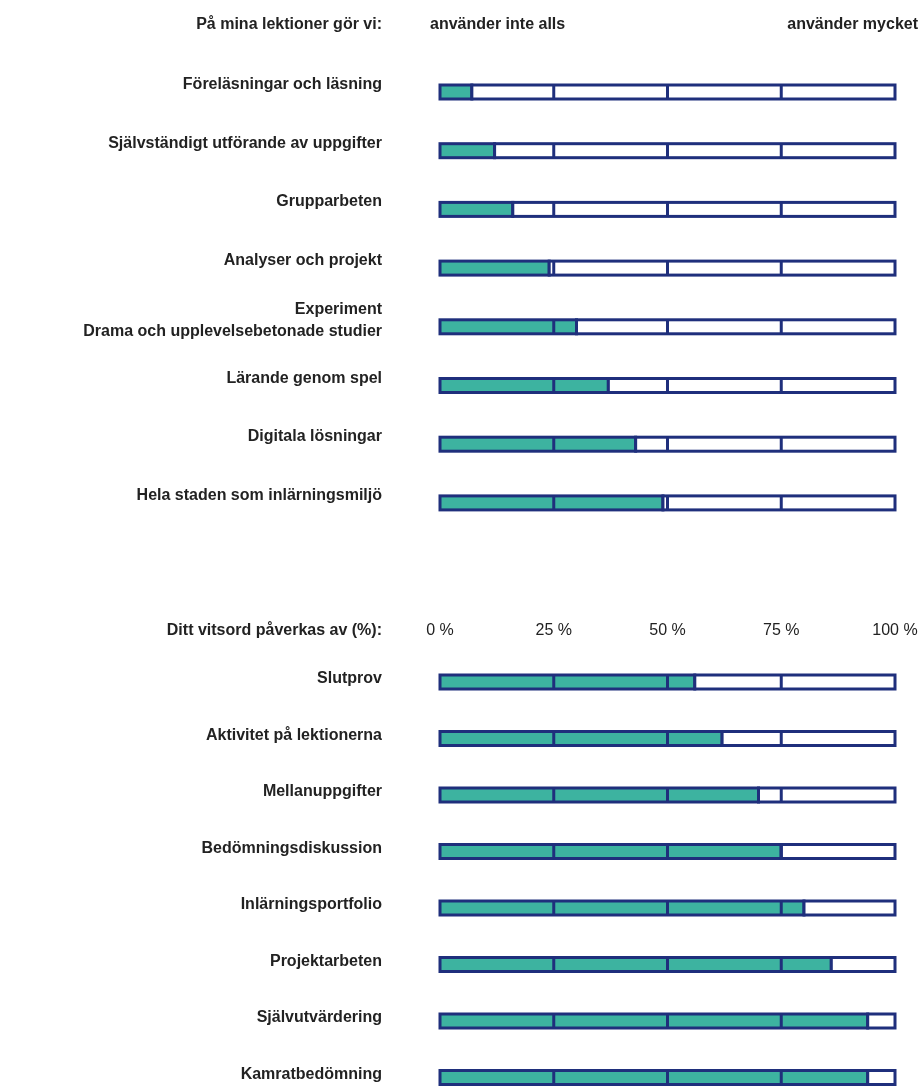 The width and height of the screenshot is (922, 1091). I want to click on y-tick-label: Digitala lösningar, so click(314, 436).